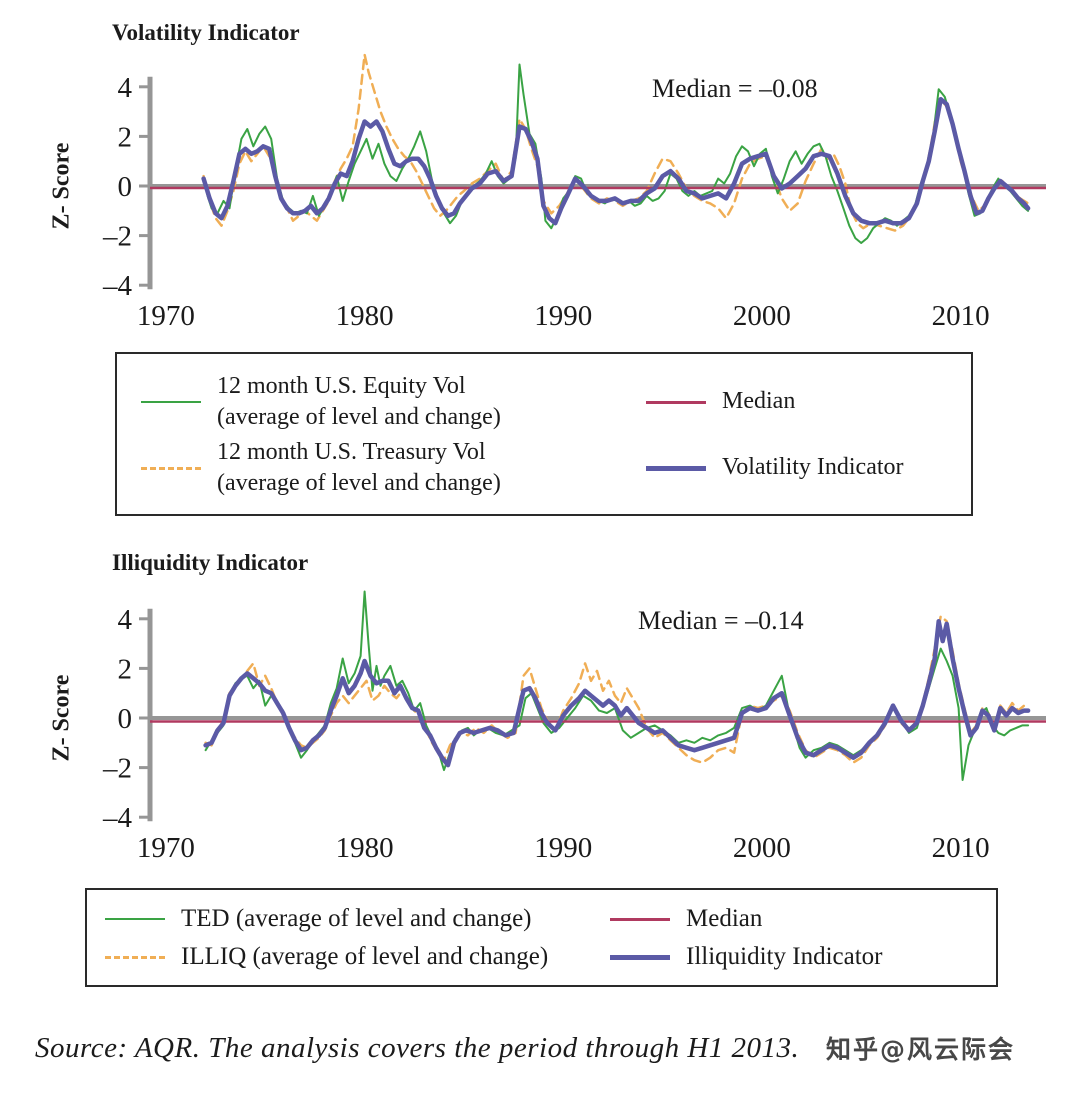  I want to click on ted-line-sample, so click(135, 919).